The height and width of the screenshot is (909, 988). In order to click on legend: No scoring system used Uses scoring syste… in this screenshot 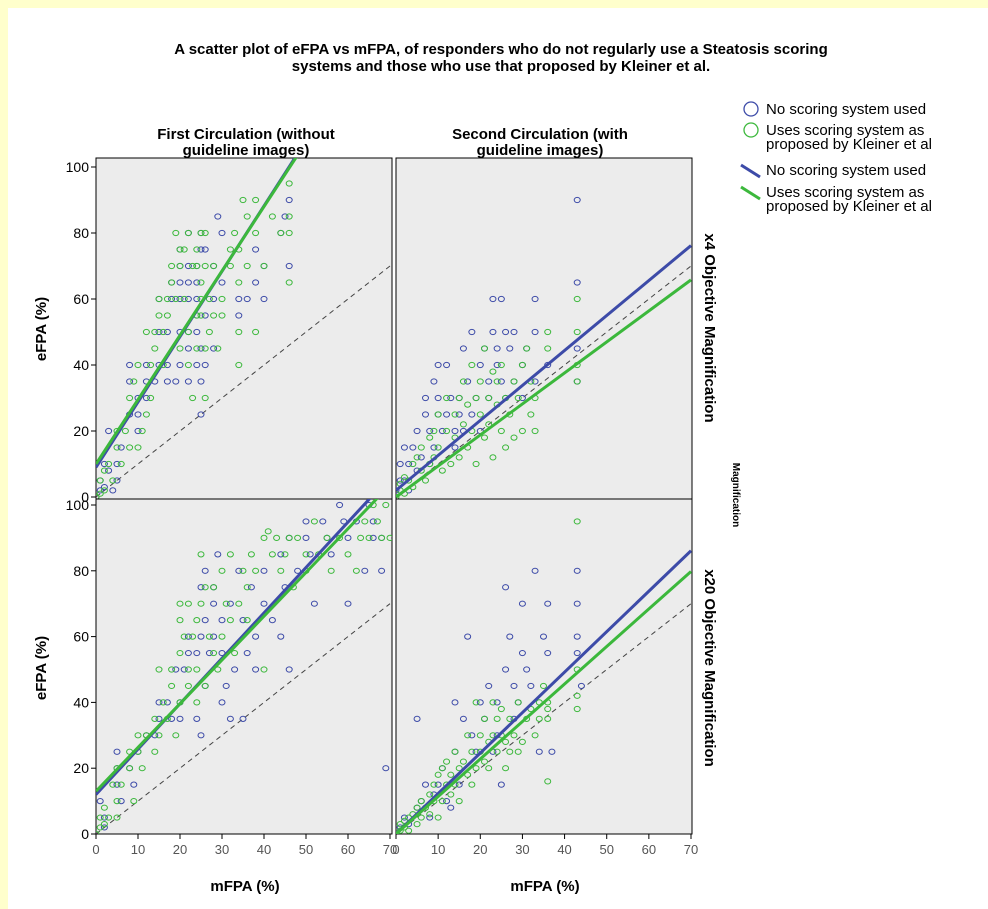, I will do `click(836, 158)`.